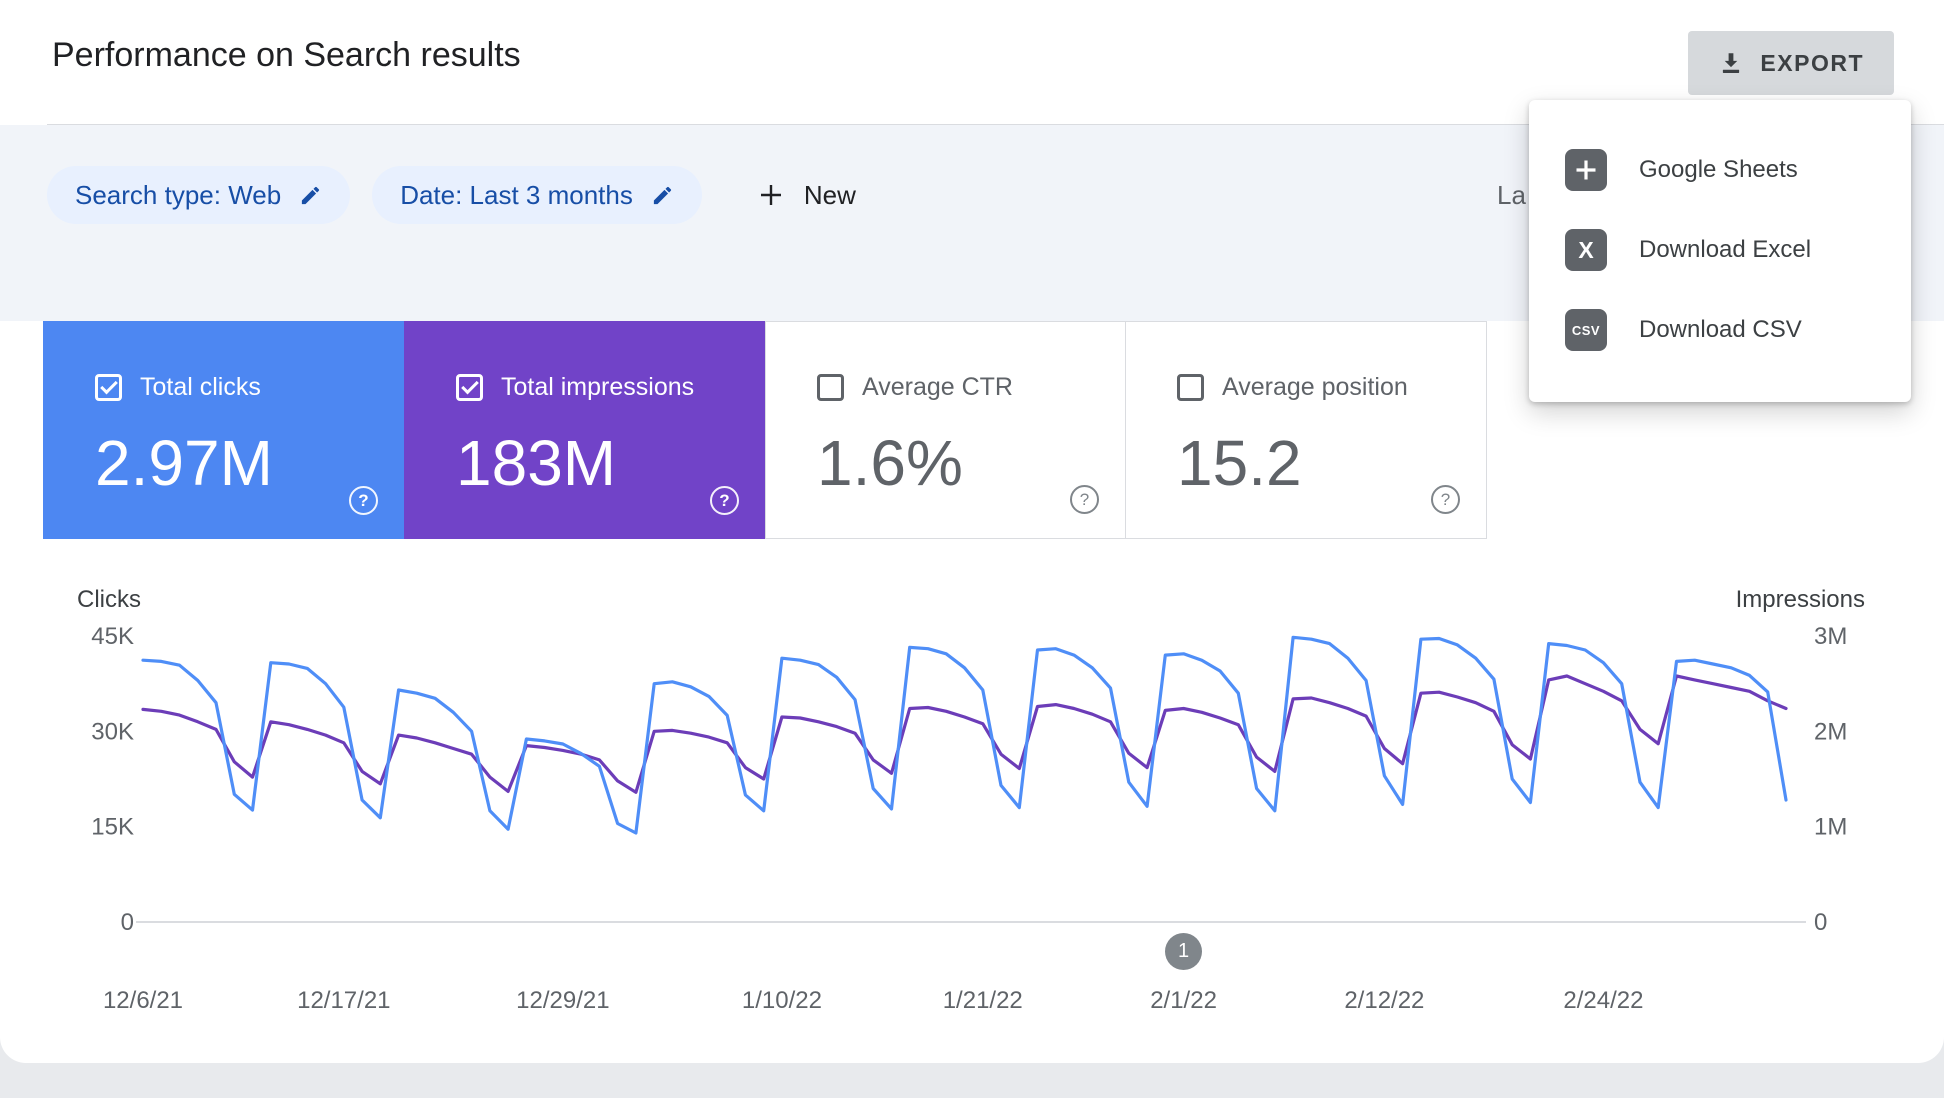 The image size is (1944, 1098). Describe the element at coordinates (1190, 387) in the screenshot. I see `average-position-checkbox` at that location.